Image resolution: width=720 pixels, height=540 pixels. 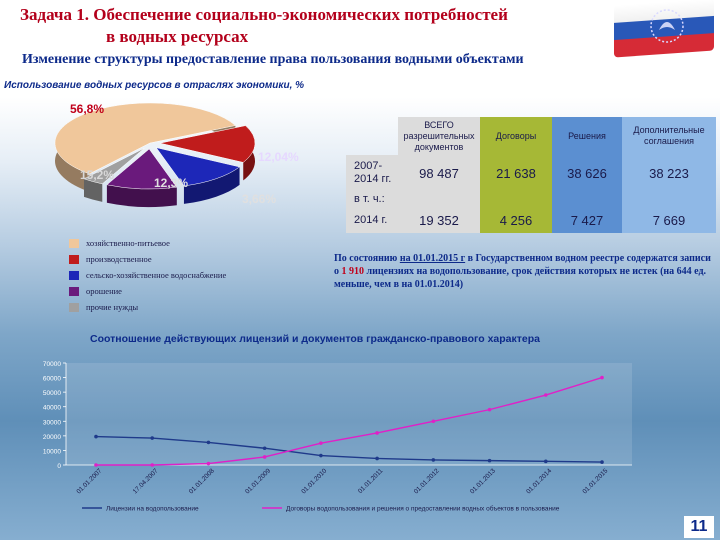 What do you see at coordinates (52, 451) in the screenshot?
I see `y-tick-label: 10000` at bounding box center [52, 451].